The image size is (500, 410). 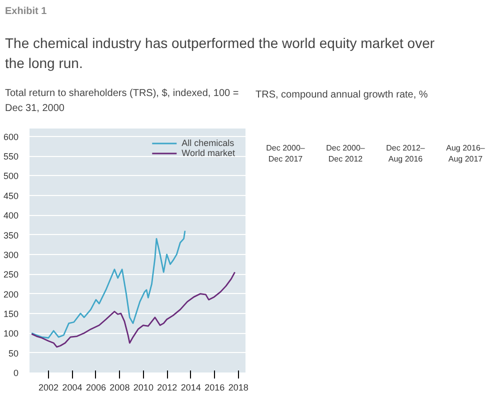 I want to click on y-tick-label: 50, so click(x=13, y=353).